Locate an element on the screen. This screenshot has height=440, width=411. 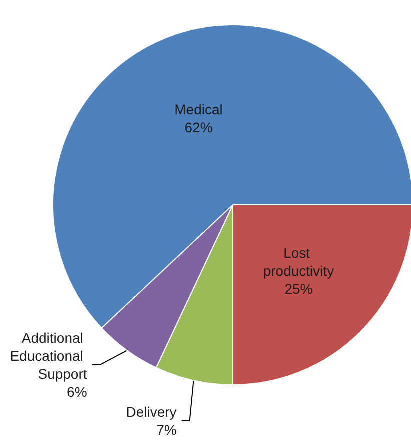
data-label: 7% is located at coordinates (166, 430).